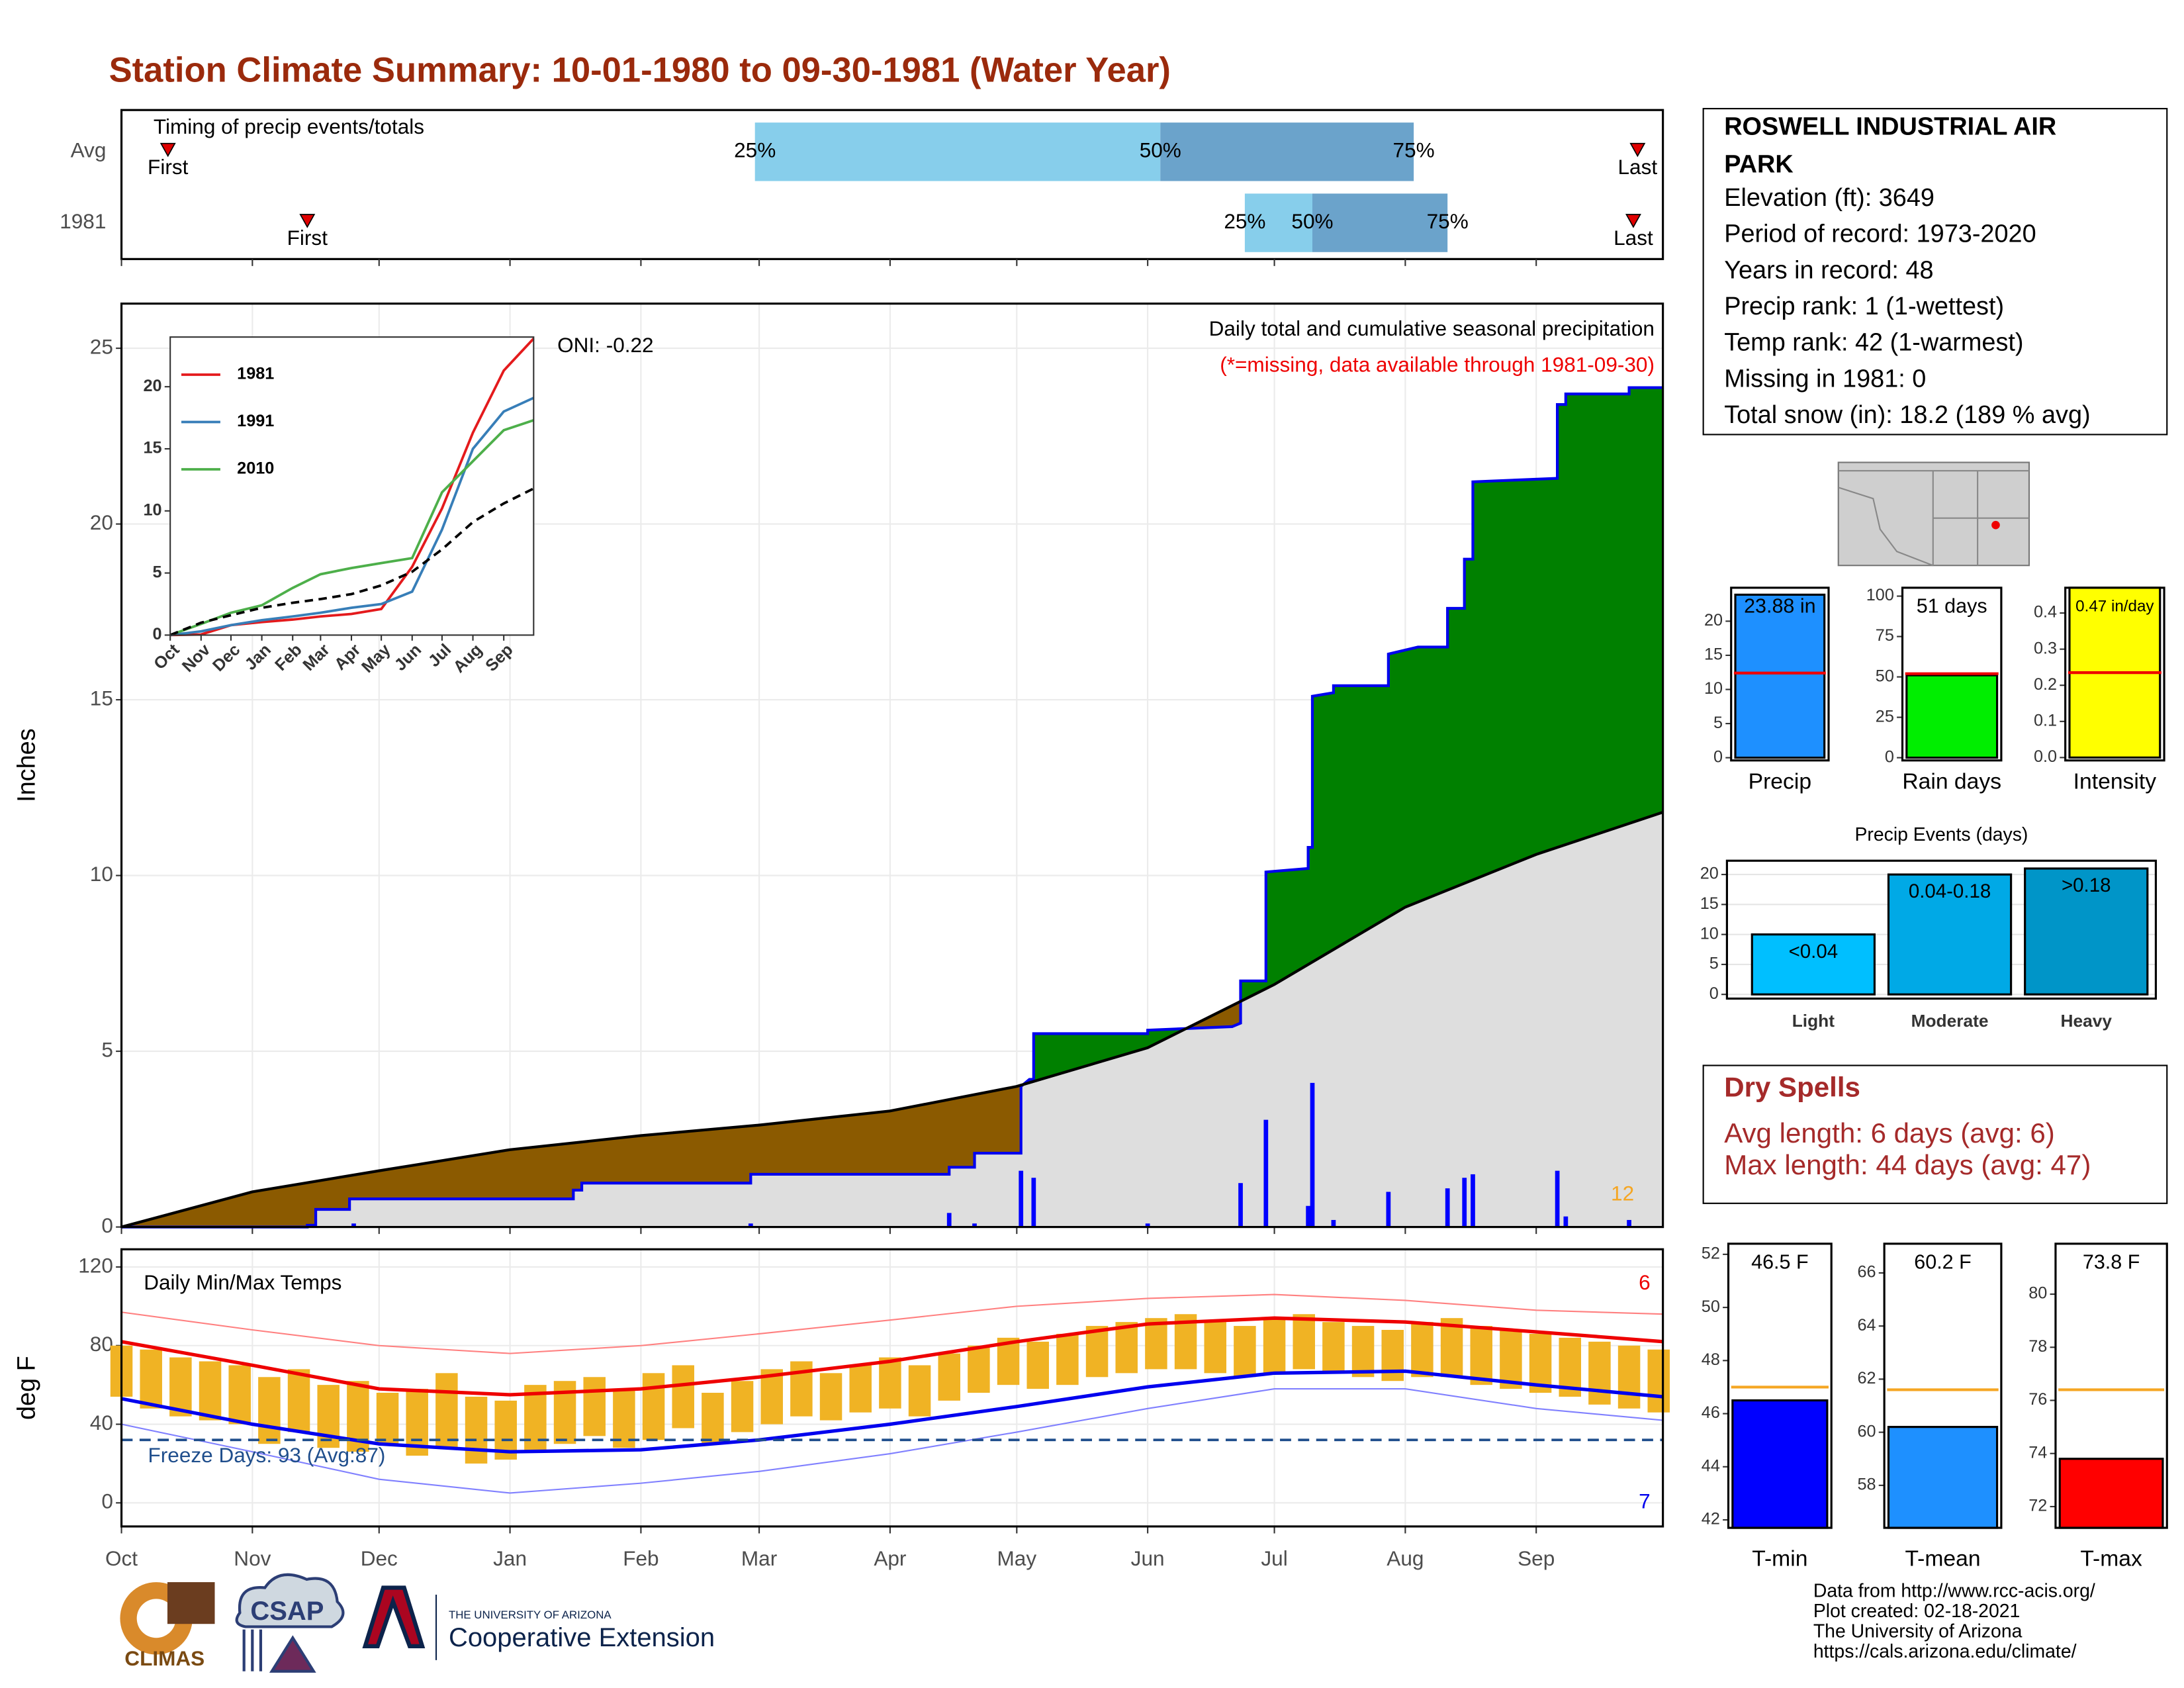 Image resolution: width=2184 pixels, height=1688 pixels. What do you see at coordinates (89, 150) in the screenshot?
I see `category-label: Avg` at bounding box center [89, 150].